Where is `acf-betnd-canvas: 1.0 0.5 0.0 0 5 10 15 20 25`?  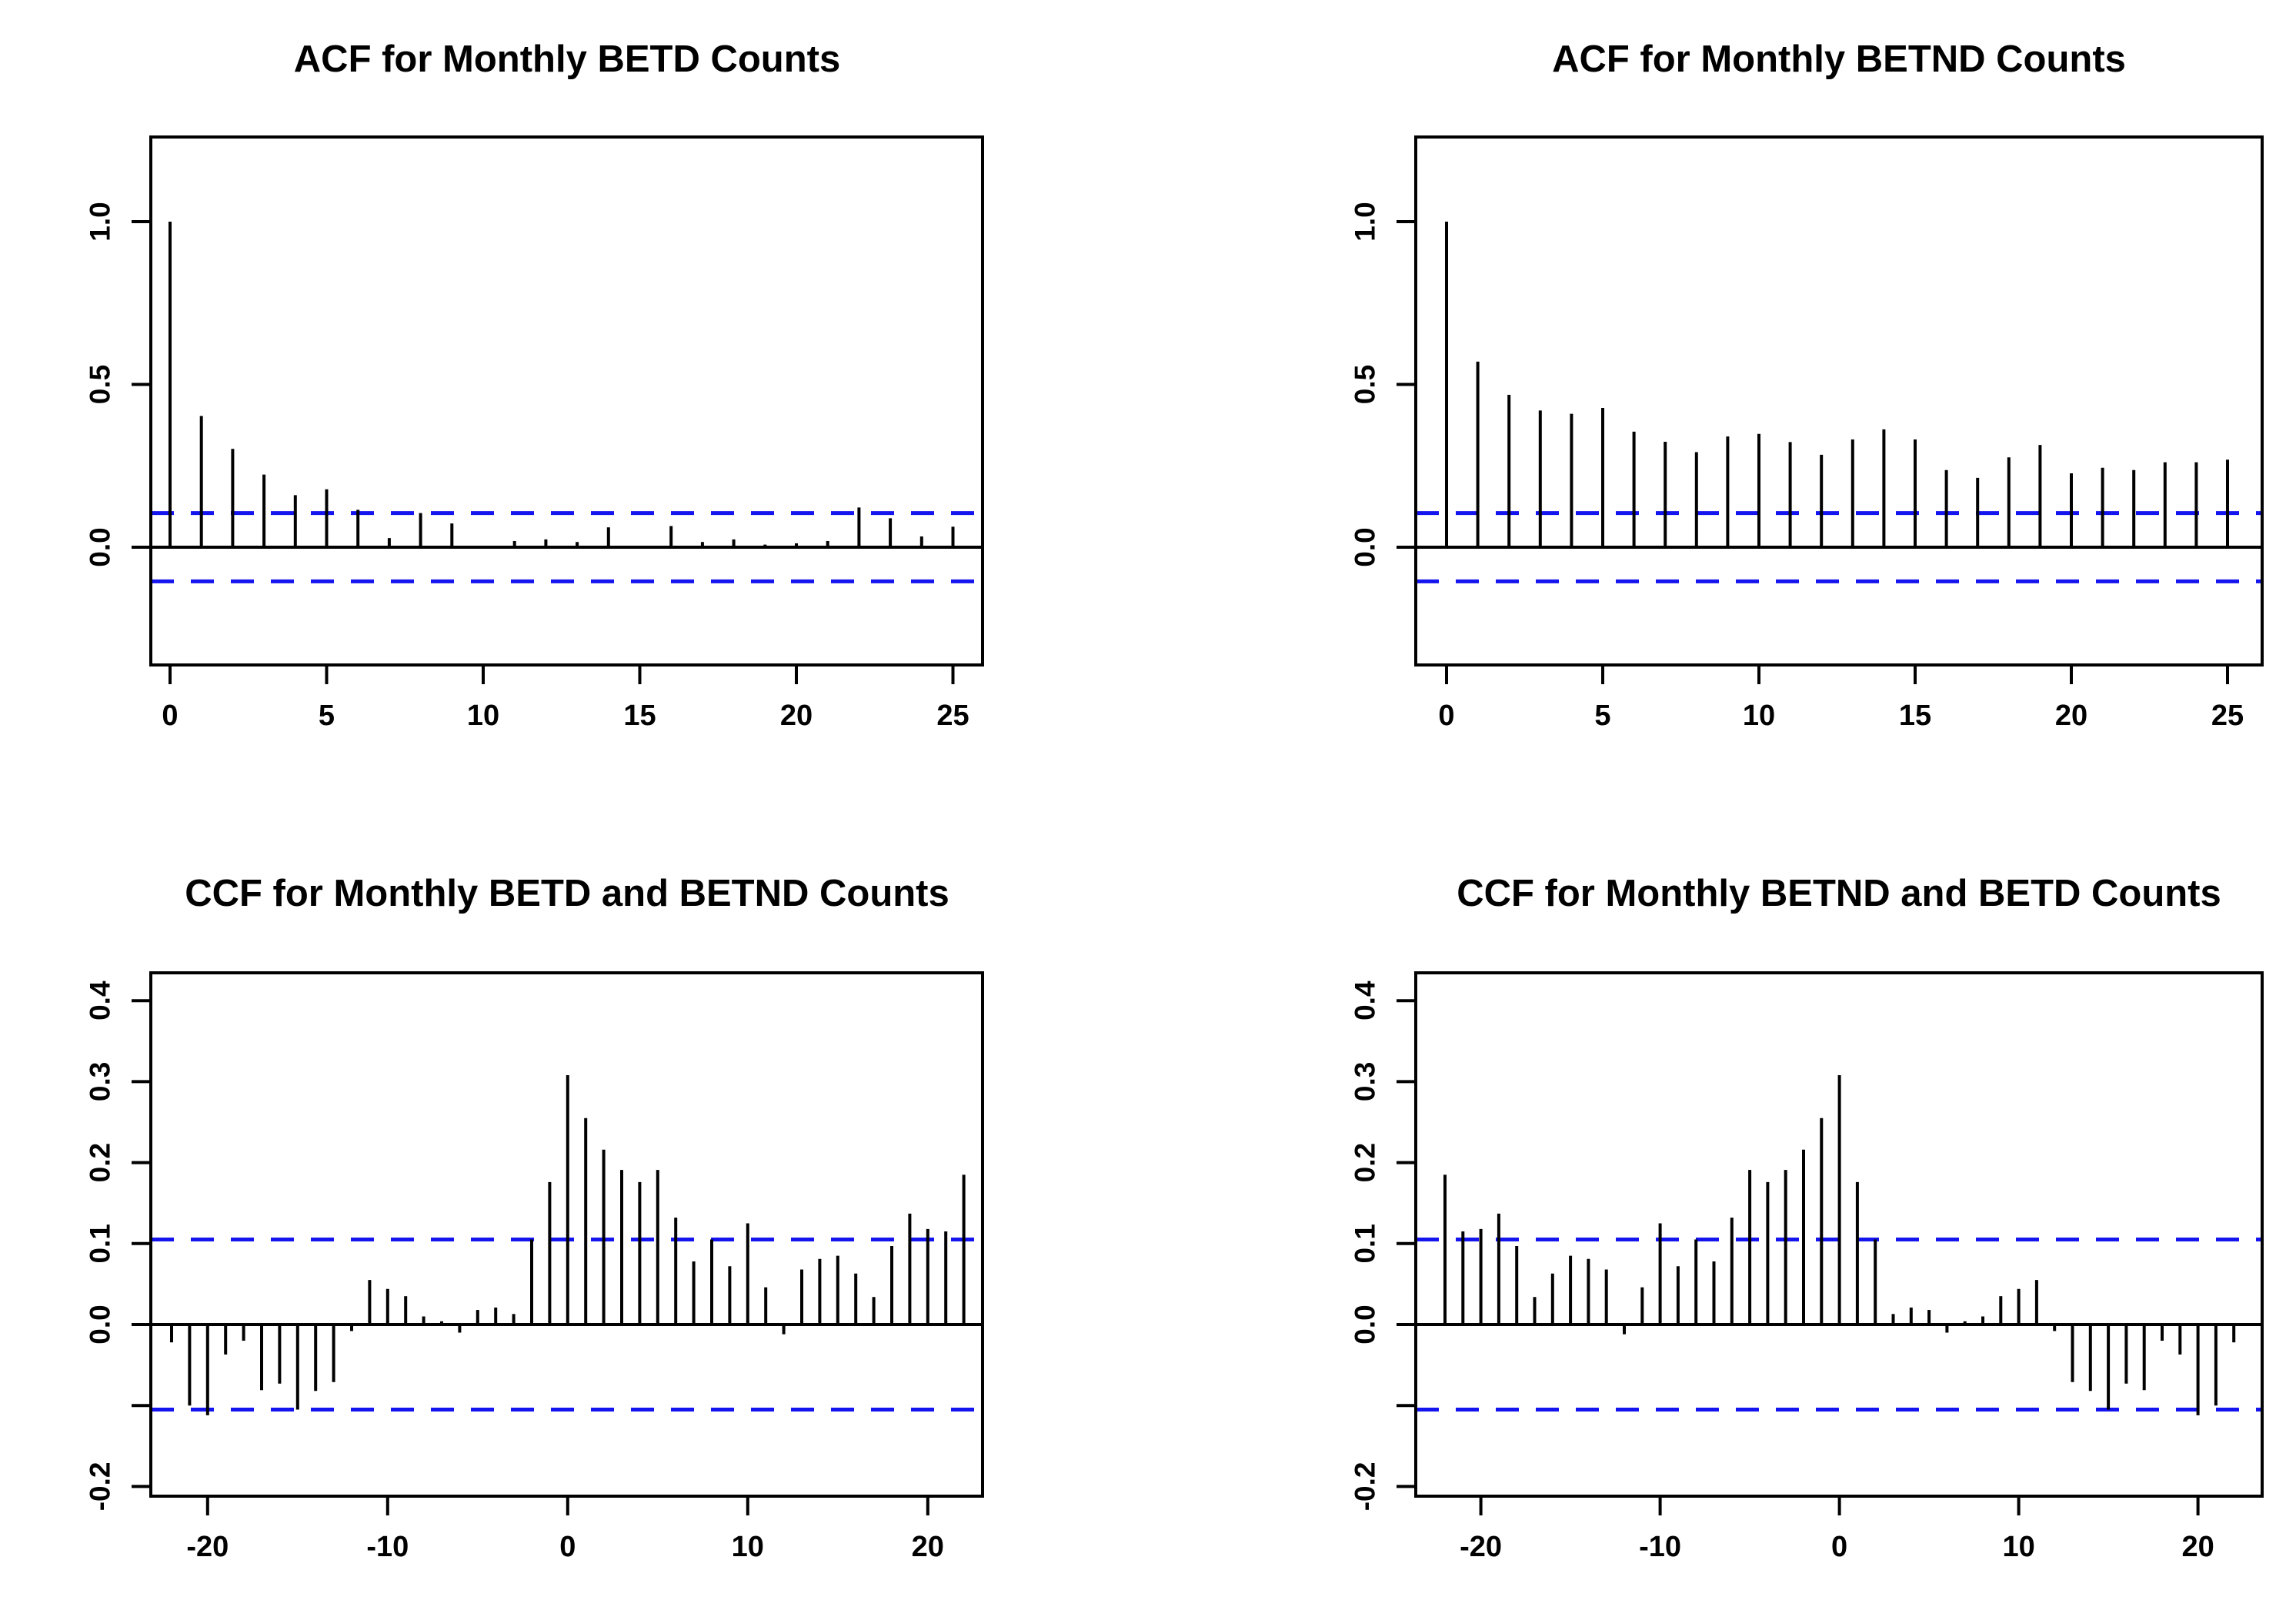 acf-betnd-canvas: 1.0 0.5 0.0 0 5 10 15 20 25 is located at coordinates (1807, 434).